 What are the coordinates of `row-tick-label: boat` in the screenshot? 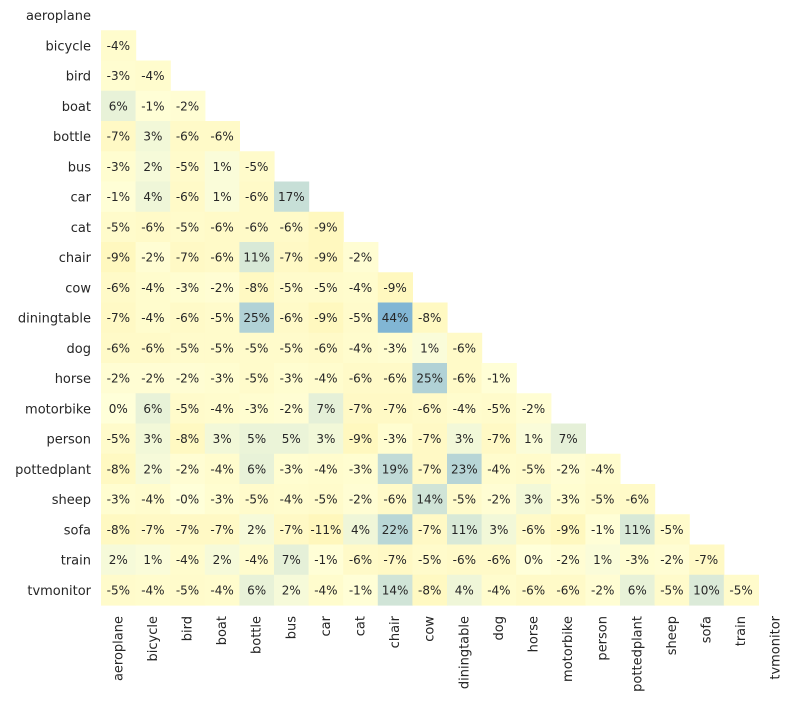 It's located at (76, 107).